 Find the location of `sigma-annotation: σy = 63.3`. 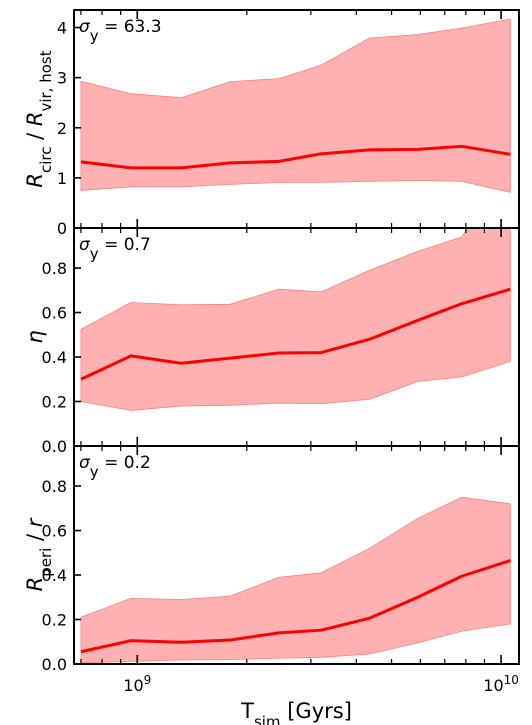

sigma-annotation: σy = 63.3 is located at coordinates (120, 31).